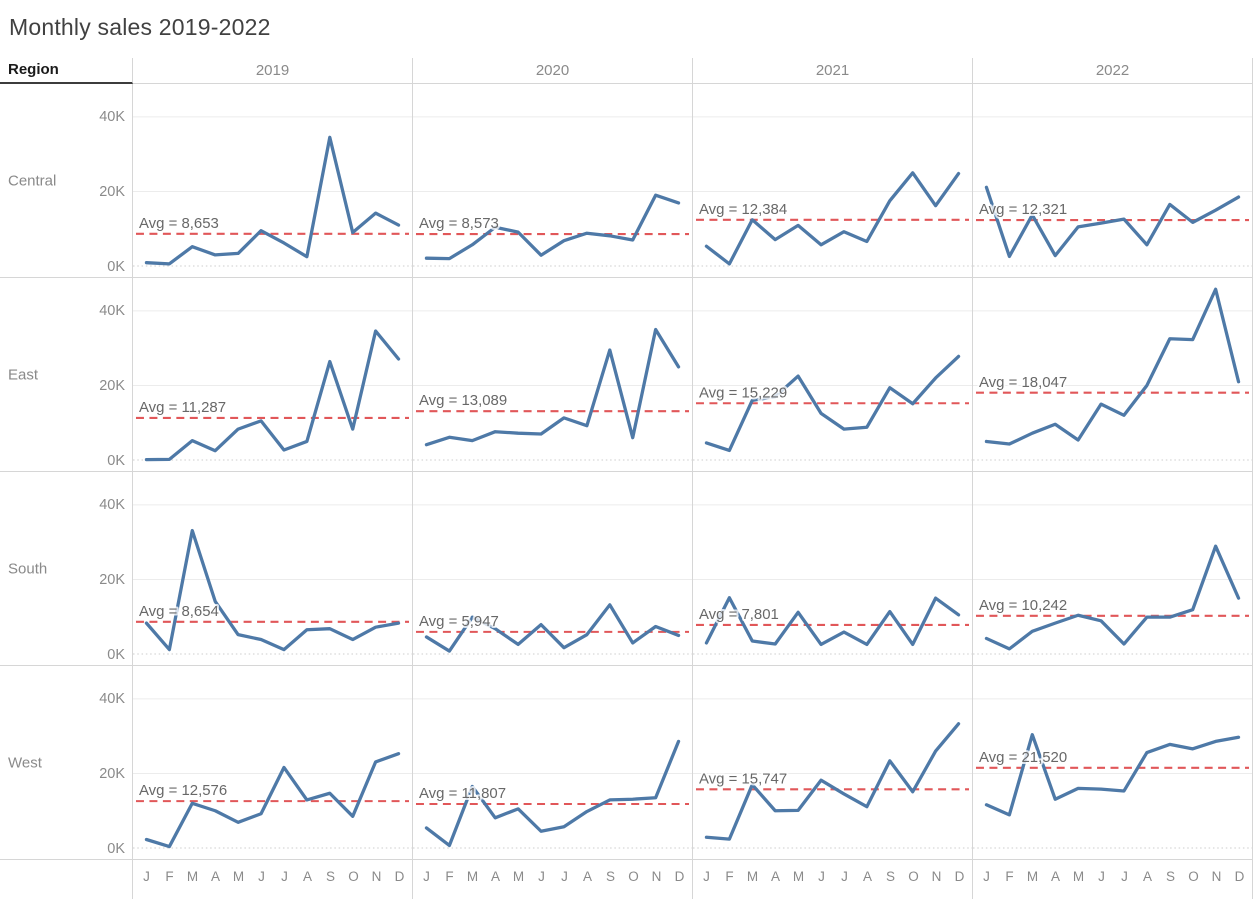 Image resolution: width=1256 pixels, height=900 pixels. I want to click on chart-cell-east-2020: Avg = 13,089, so click(553, 375).